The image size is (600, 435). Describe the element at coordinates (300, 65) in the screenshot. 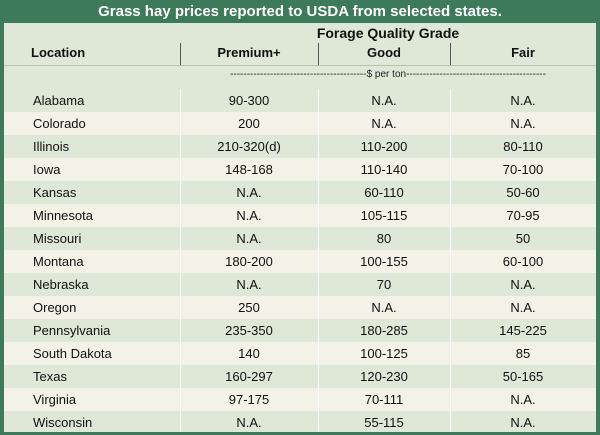

I see `header-separator` at that location.